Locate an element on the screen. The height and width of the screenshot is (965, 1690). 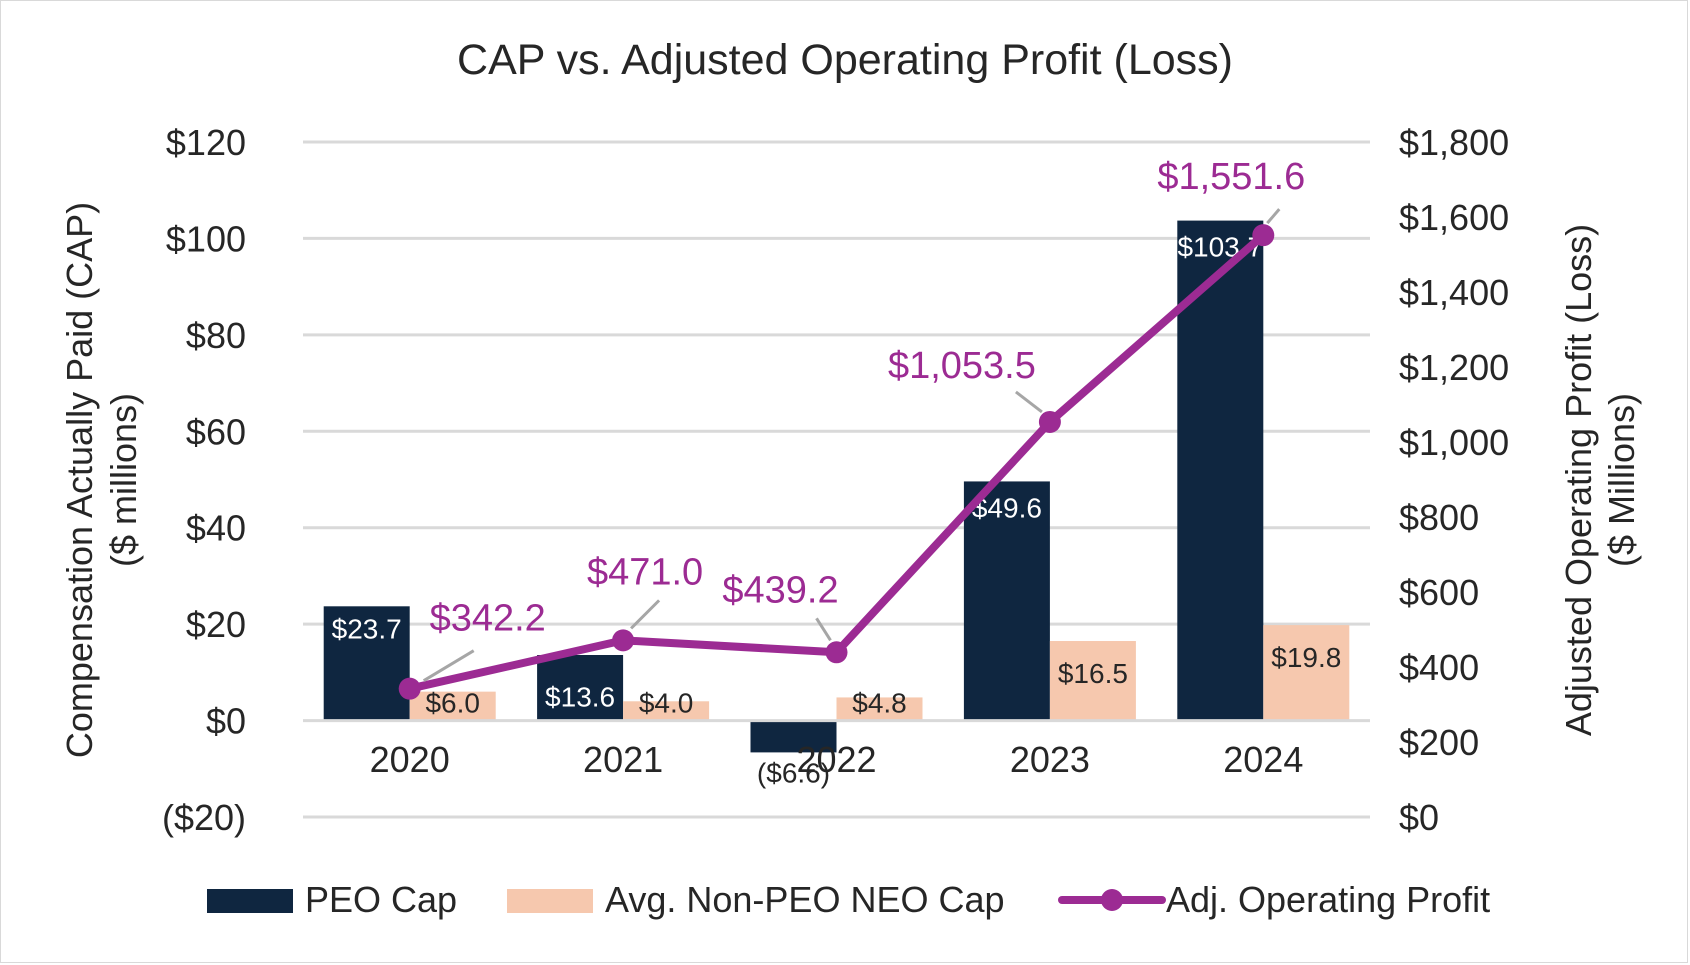
bar-peo-cap-2022 is located at coordinates (793, 736).